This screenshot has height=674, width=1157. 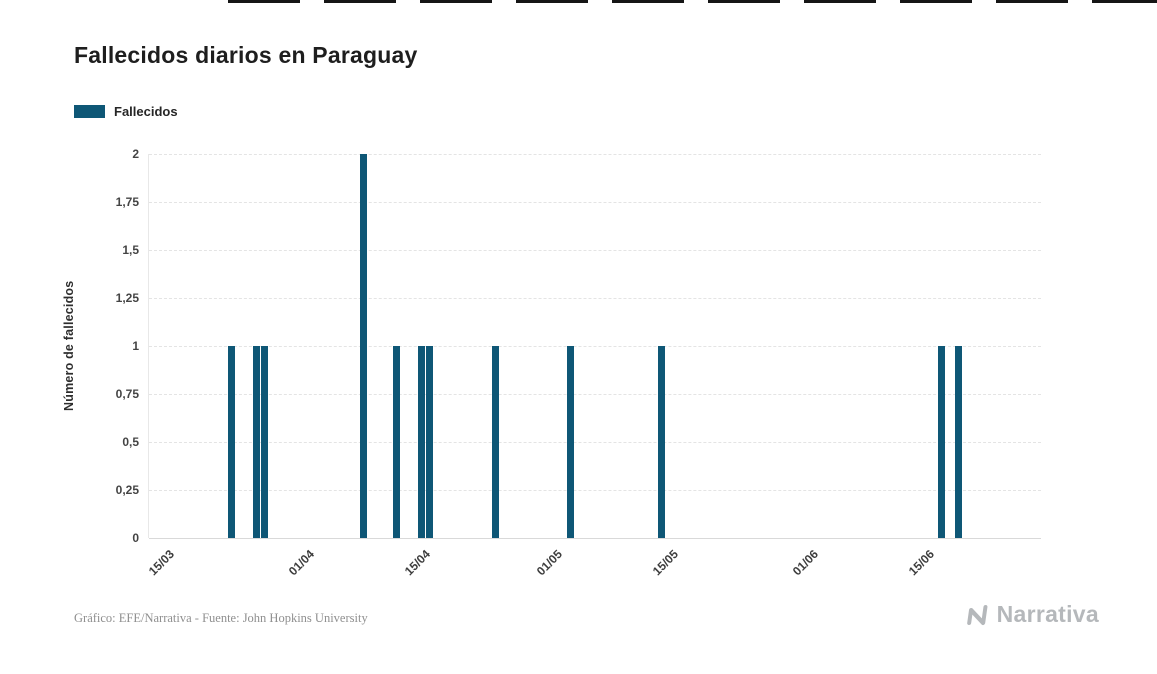 I want to click on brand-logo: Narrativa, so click(x=1032, y=614).